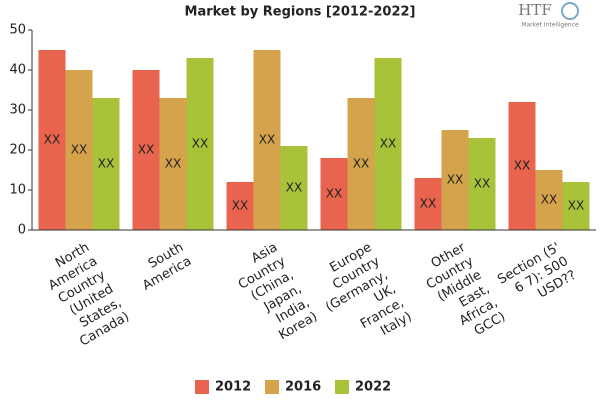 Image resolution: width=600 pixels, height=400 pixels. I want to click on logo-icon, so click(570, 11).